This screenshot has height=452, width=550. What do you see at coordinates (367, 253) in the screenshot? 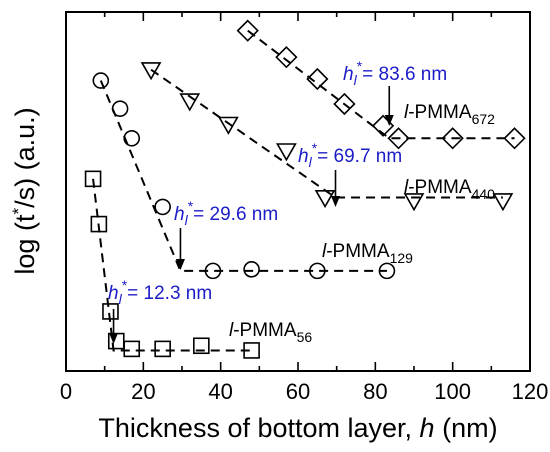
I see `series-label: l-PMMA129` at bounding box center [367, 253].